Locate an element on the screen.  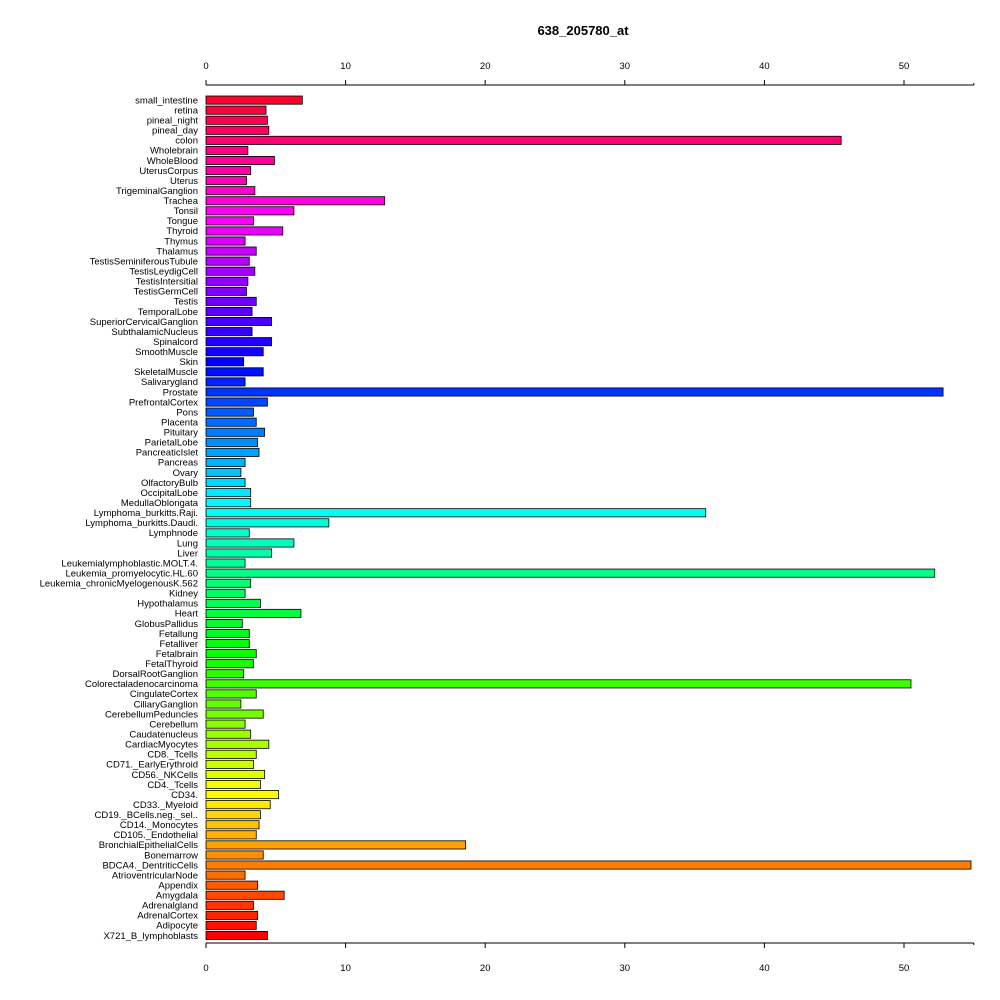
category-label: Pons is located at coordinates (187, 412).